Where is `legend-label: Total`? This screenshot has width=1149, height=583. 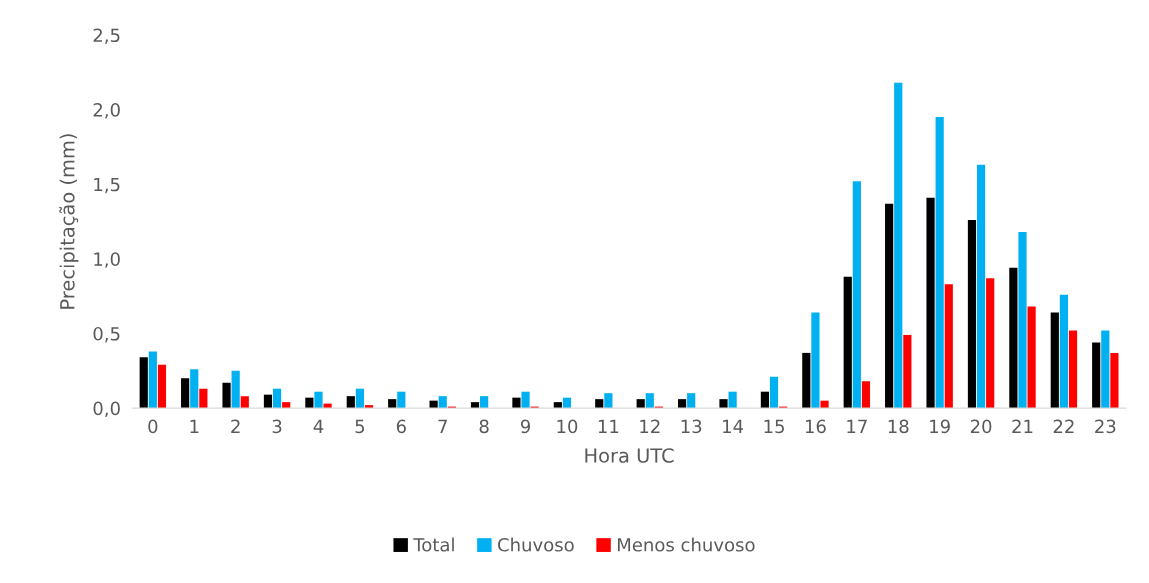 legend-label: Total is located at coordinates (433, 544).